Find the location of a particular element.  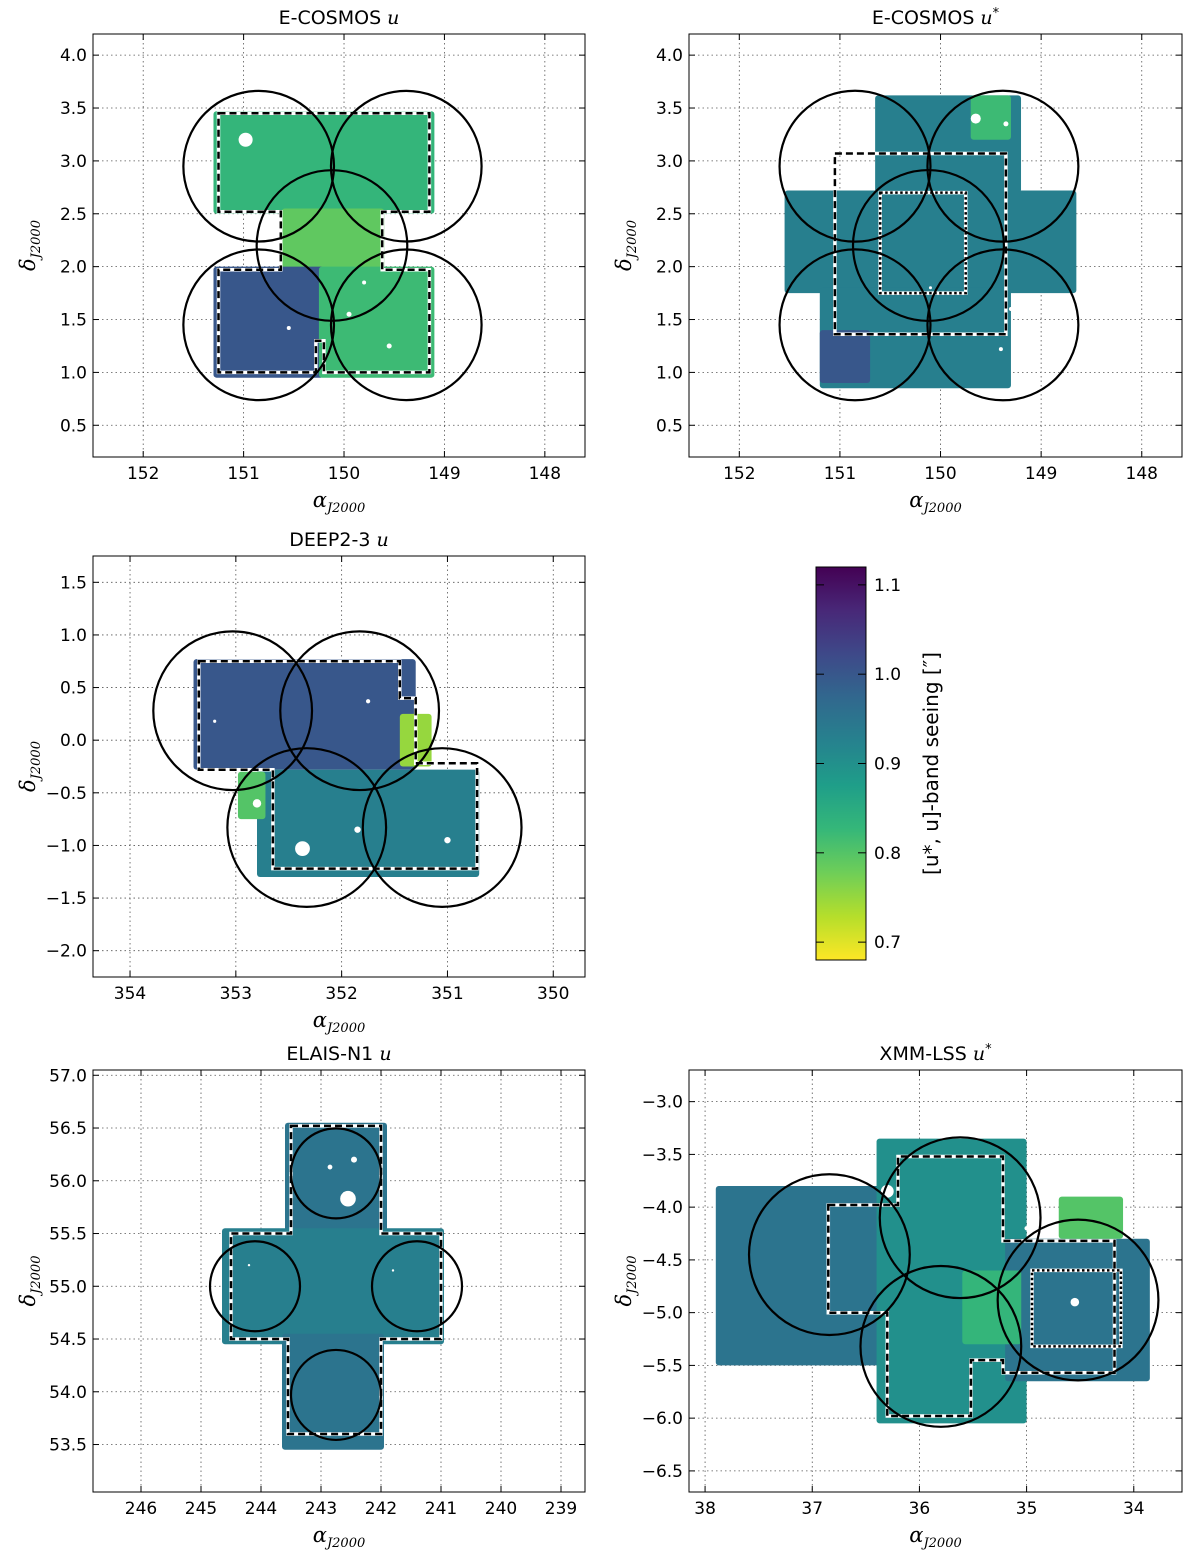

x-tick-label: 241 is located at coordinates (441, 1509).